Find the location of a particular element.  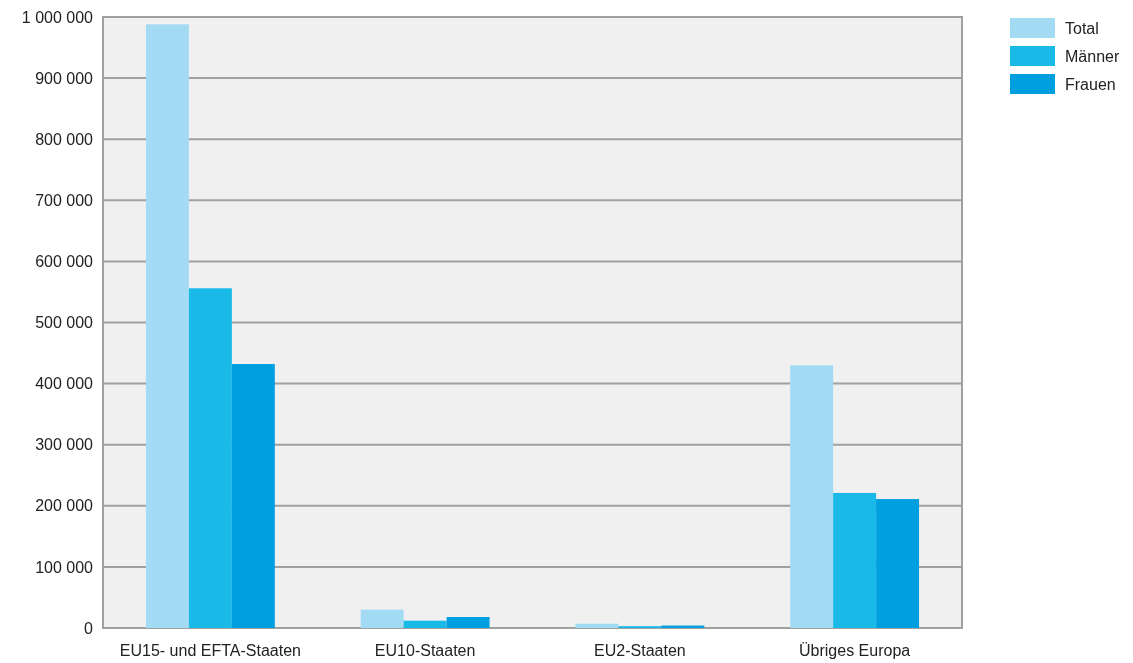

x-tick-label: Übriges Europa is located at coordinates (855, 650).